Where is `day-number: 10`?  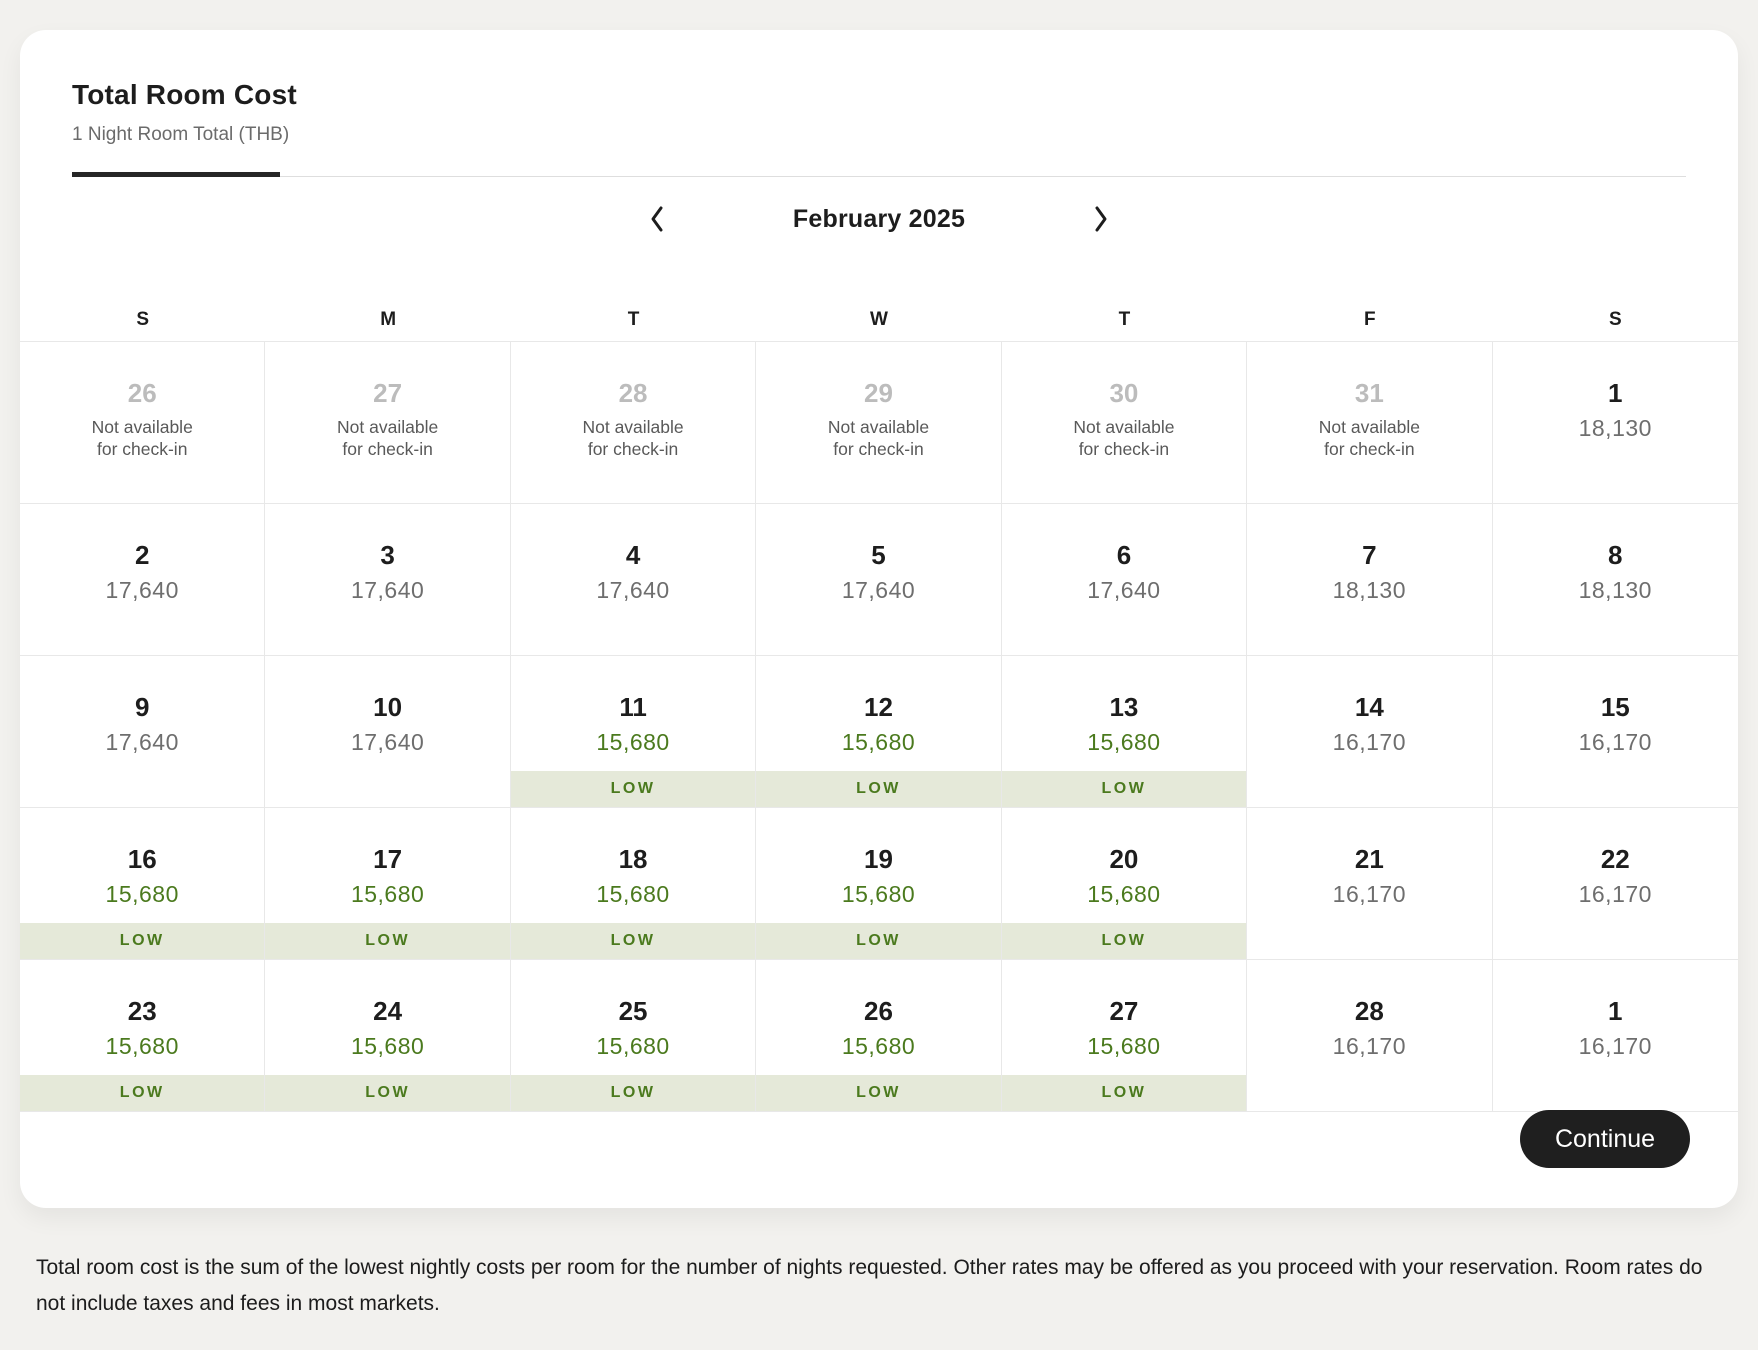 day-number: 10 is located at coordinates (388, 707).